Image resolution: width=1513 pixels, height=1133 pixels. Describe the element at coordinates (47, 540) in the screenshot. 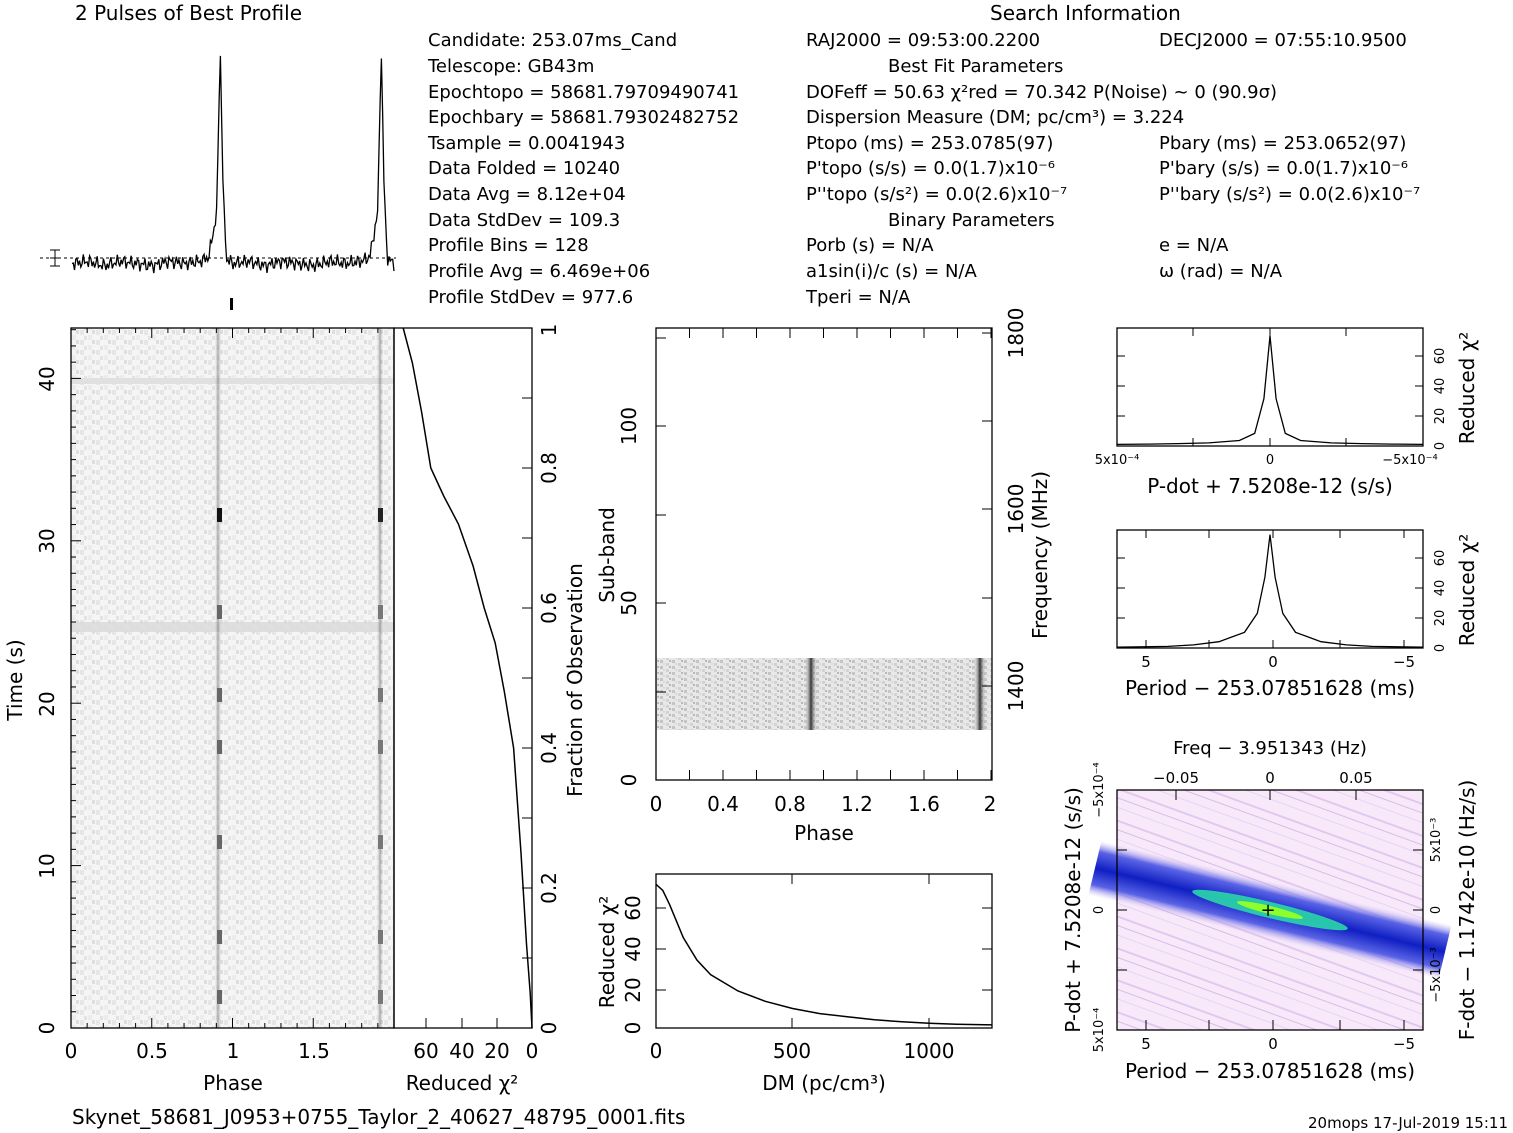

I see `y-tick-label: 30` at that location.